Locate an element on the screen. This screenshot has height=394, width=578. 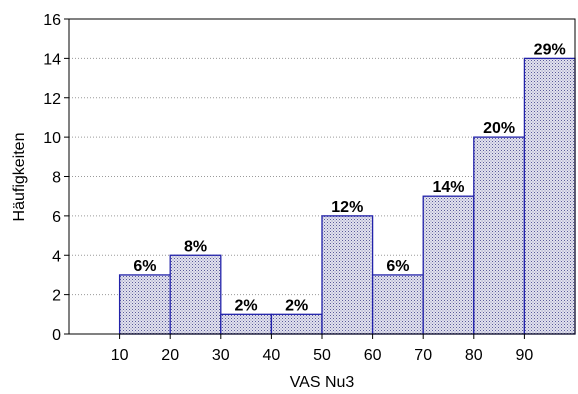
bar-percent-label: 12% is located at coordinates (347, 207).